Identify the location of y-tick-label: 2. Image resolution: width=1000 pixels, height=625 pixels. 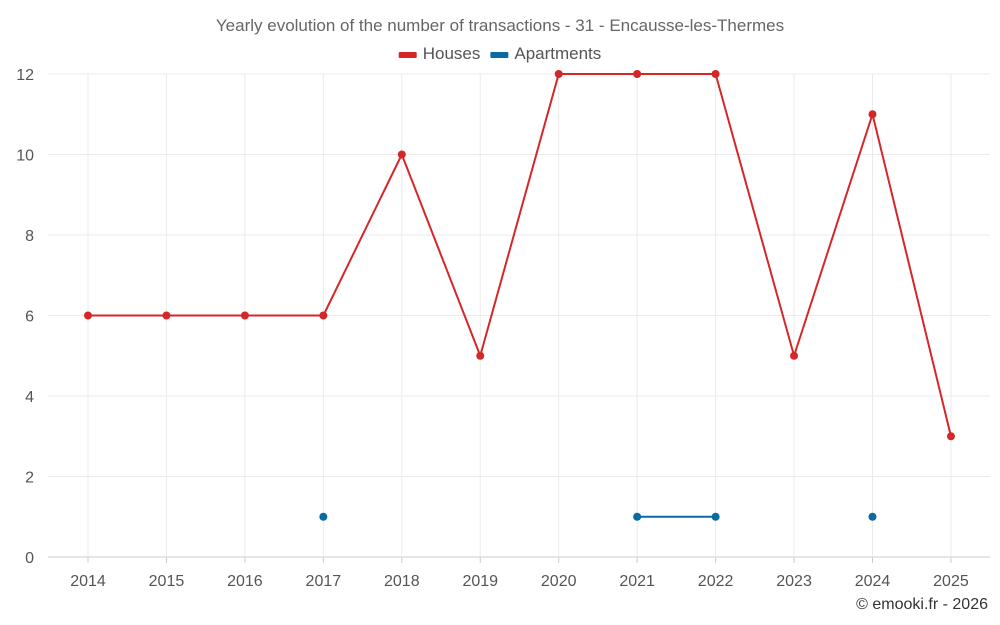
(29, 478).